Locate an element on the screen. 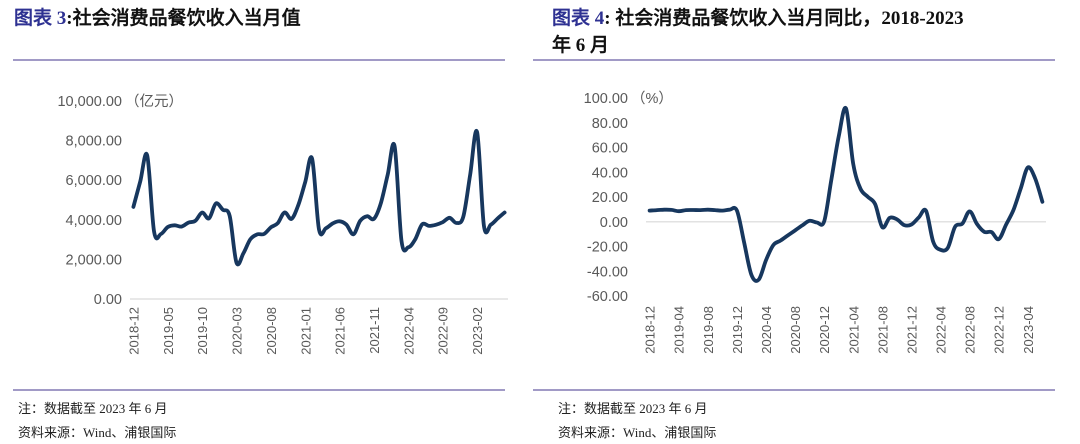 The image size is (1080, 444). chart4-note: 注：数据截至 2023 年 6 月 is located at coordinates (633, 408).